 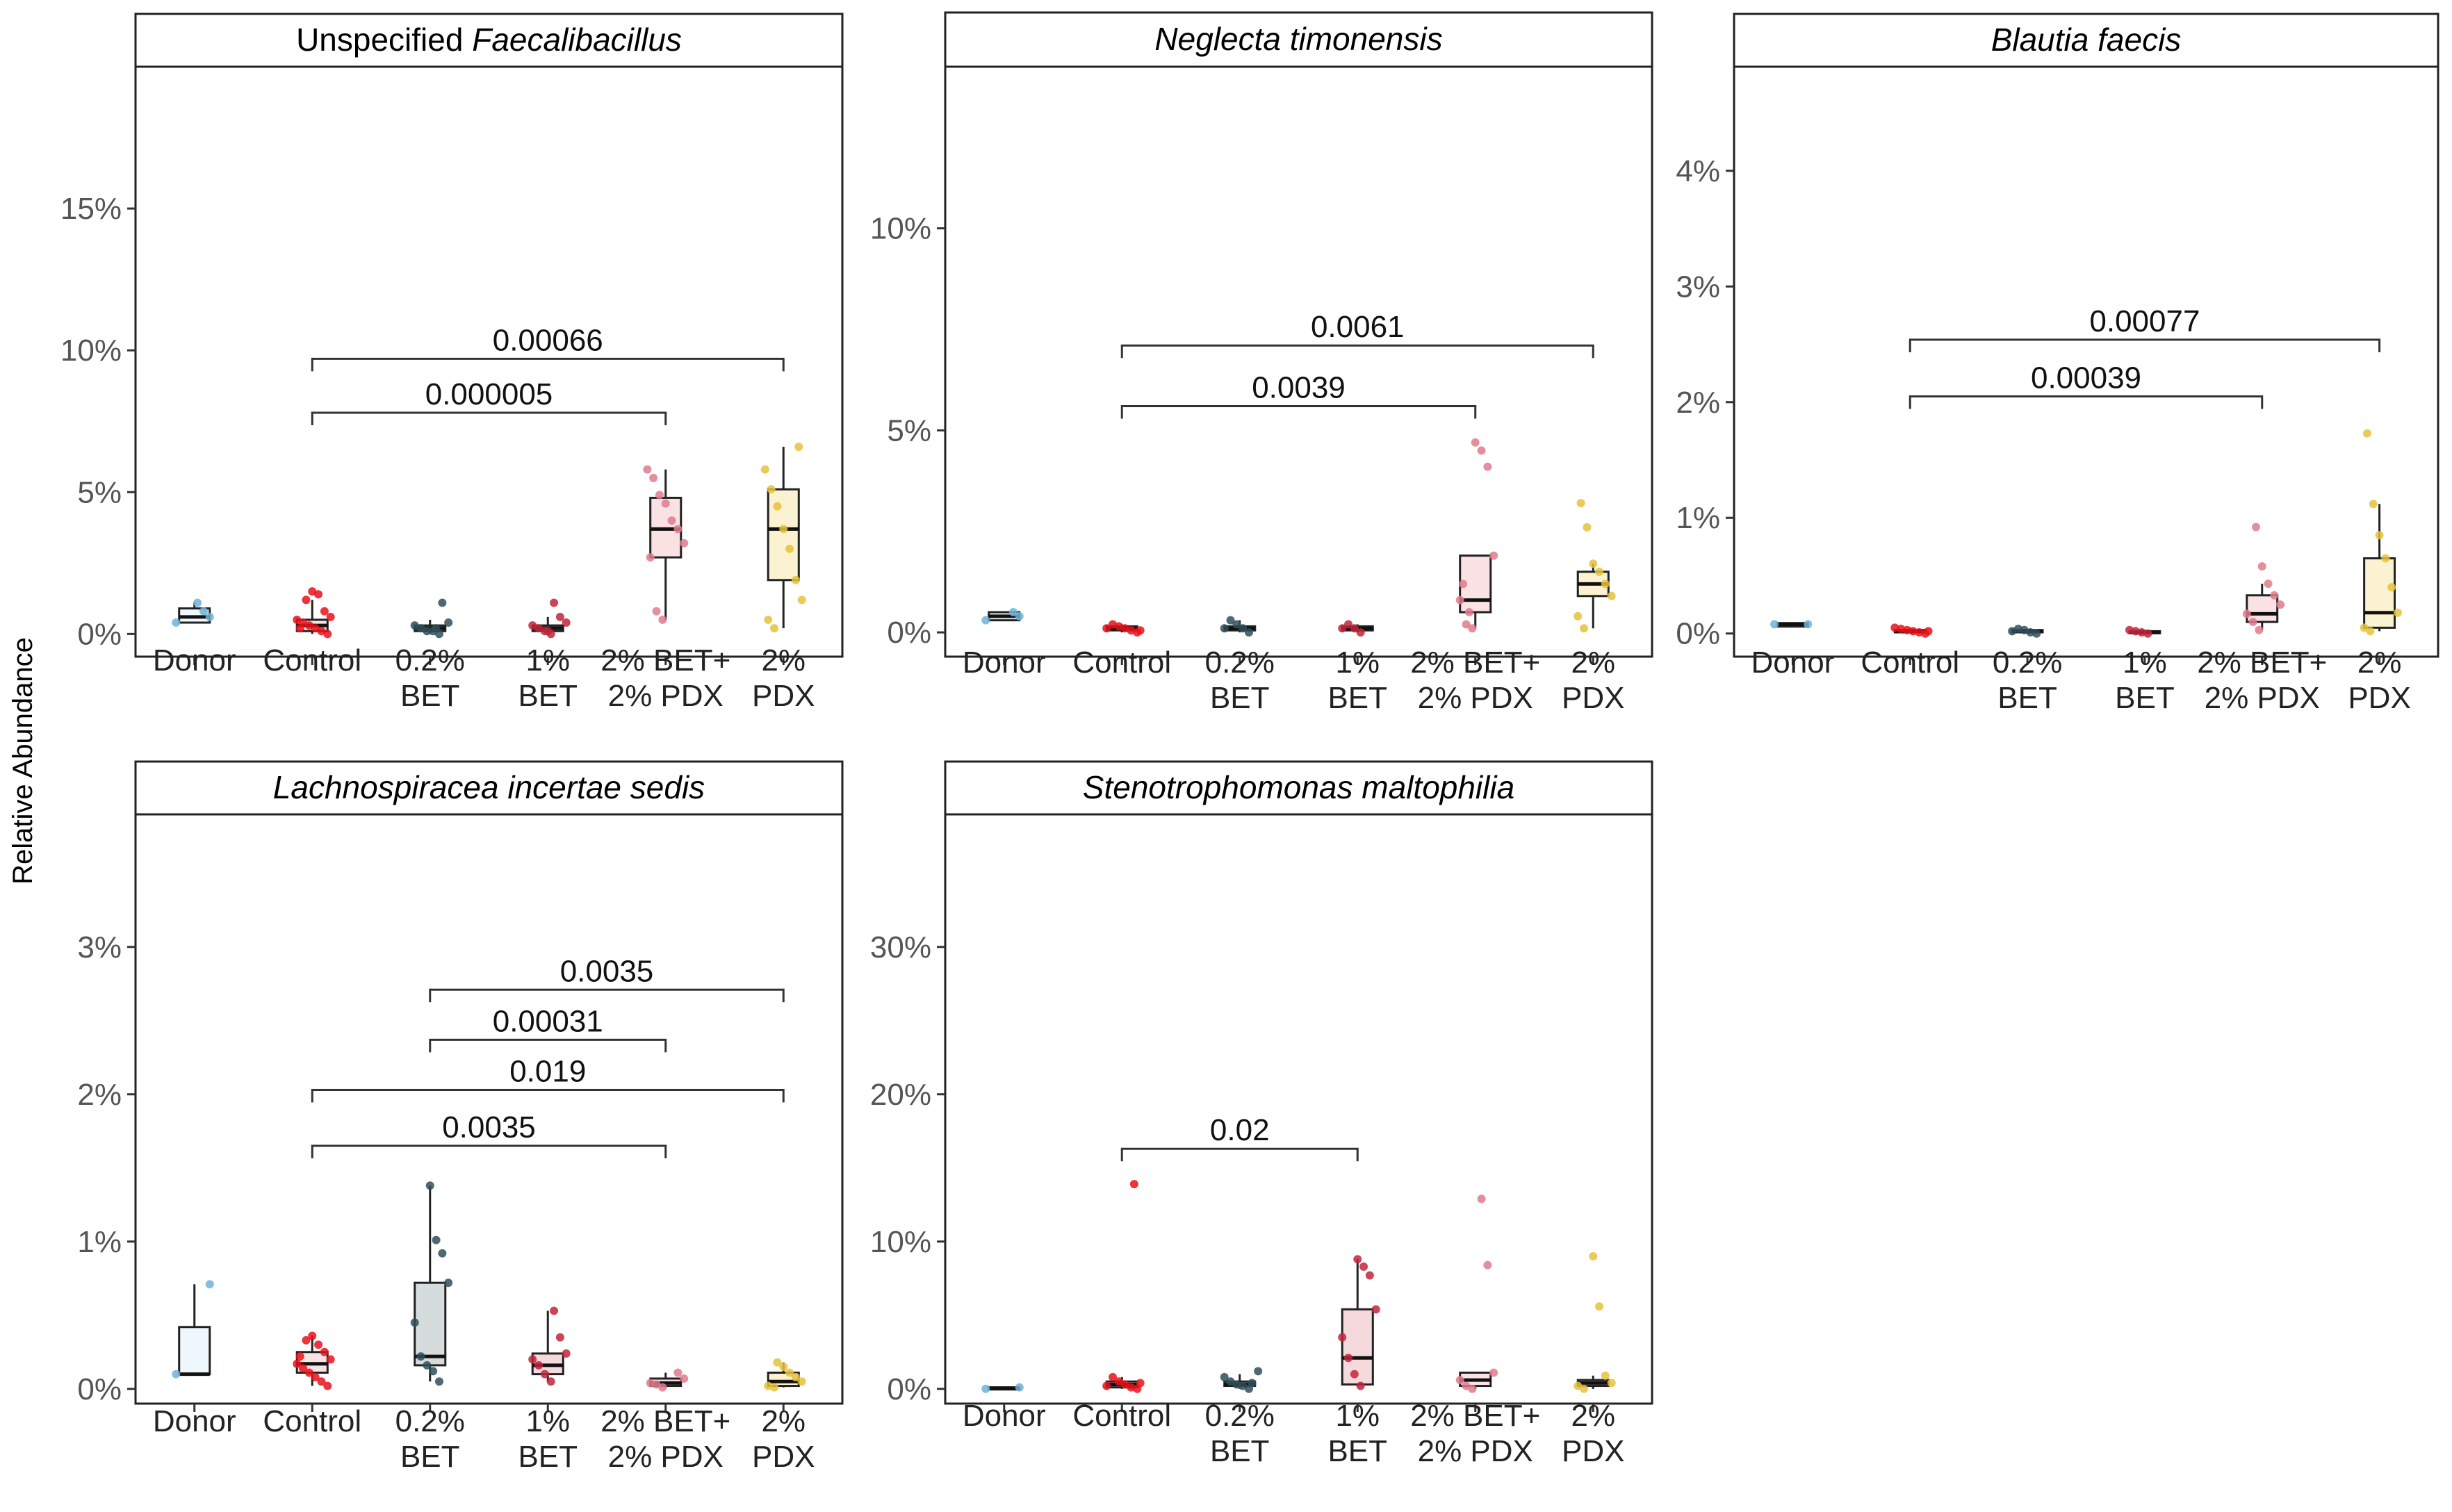 I want to click on box-2-bet-2-pdx, so click(x=1476, y=591).